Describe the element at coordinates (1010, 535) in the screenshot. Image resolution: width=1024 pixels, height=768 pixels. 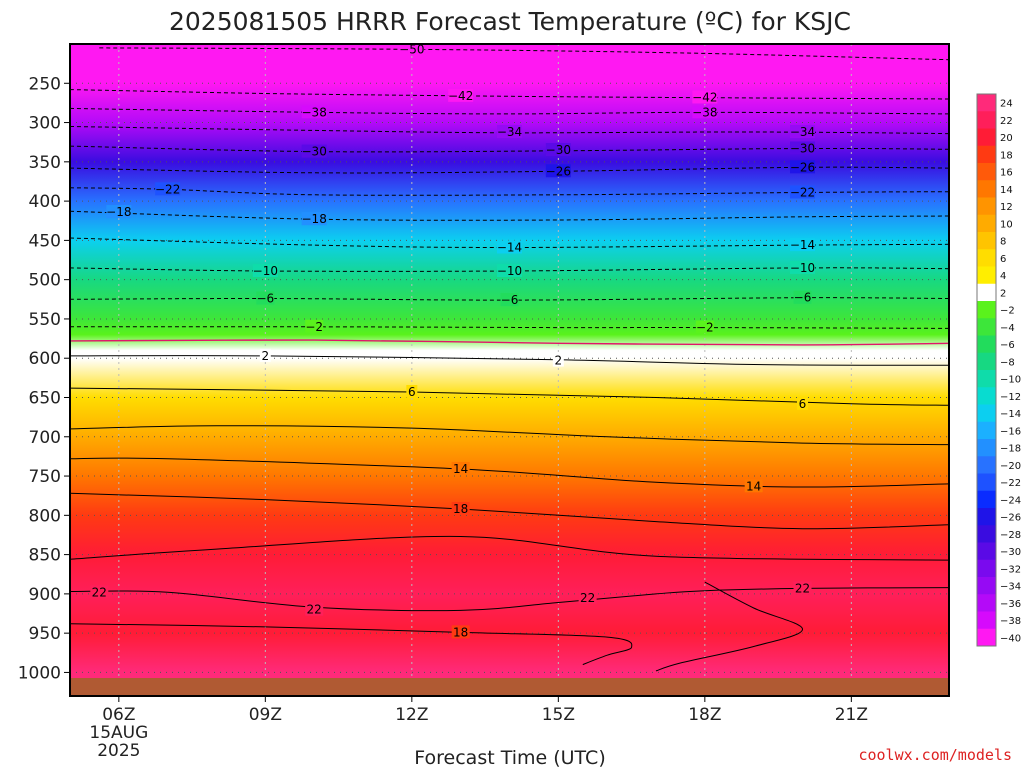
I see `colorbar-label: −28` at that location.